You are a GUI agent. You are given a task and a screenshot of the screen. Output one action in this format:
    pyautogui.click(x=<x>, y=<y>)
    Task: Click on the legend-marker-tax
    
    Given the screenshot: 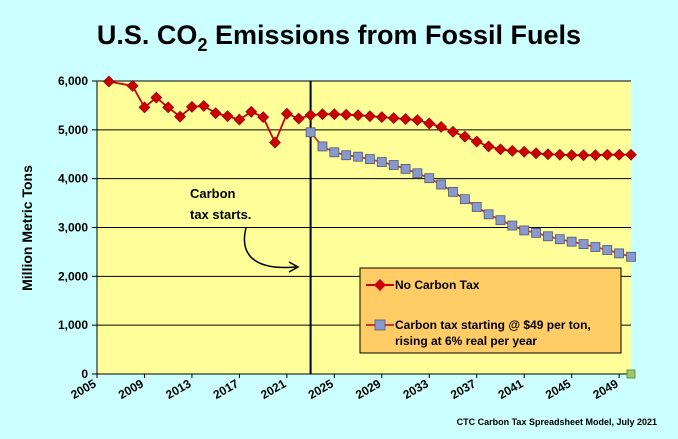 What is the action you would take?
    pyautogui.click(x=380, y=325)
    